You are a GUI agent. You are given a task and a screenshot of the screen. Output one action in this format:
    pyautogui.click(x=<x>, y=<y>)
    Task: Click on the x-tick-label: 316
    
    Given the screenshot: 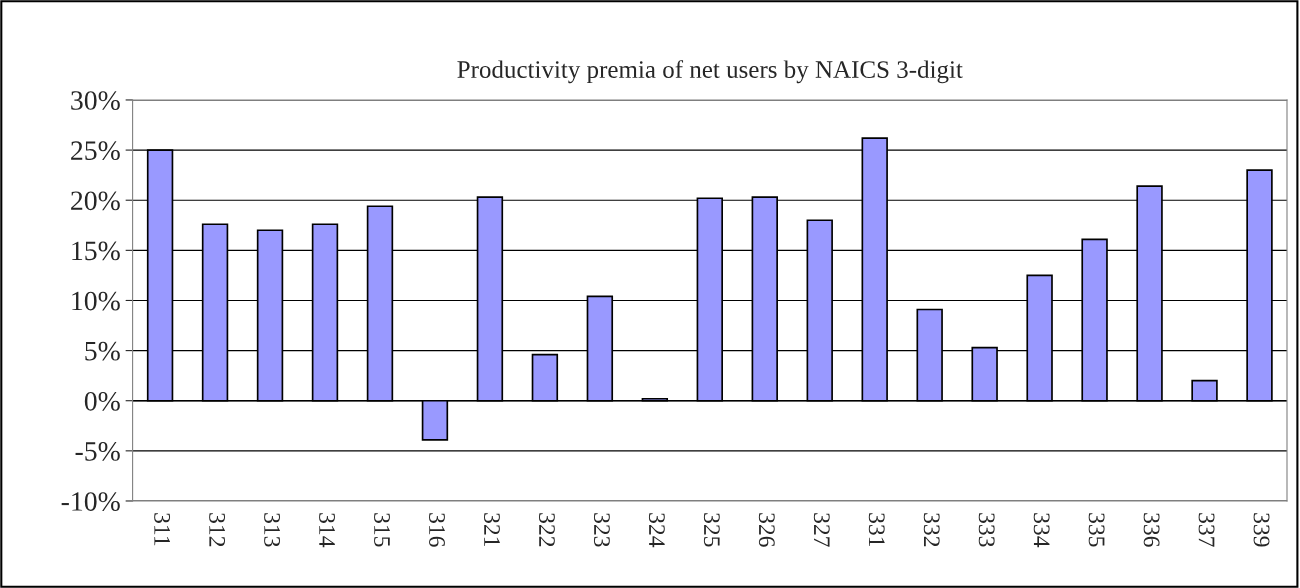 What is the action you would take?
    pyautogui.click(x=437, y=530)
    